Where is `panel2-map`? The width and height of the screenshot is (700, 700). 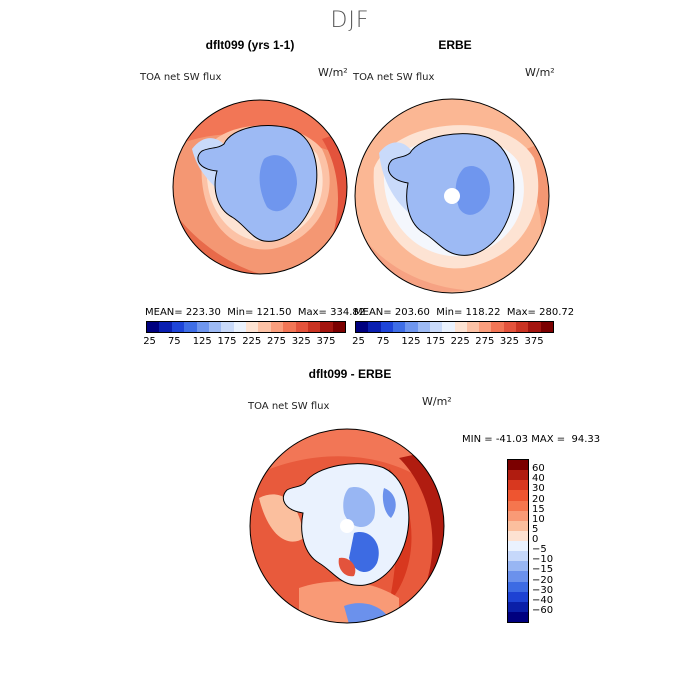
panel2-map is located at coordinates (452, 196).